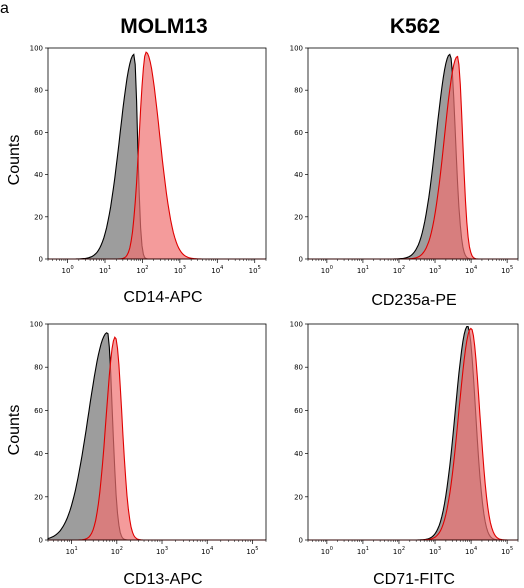  I want to click on x-axis-label: CD235a-PE, so click(413, 300).